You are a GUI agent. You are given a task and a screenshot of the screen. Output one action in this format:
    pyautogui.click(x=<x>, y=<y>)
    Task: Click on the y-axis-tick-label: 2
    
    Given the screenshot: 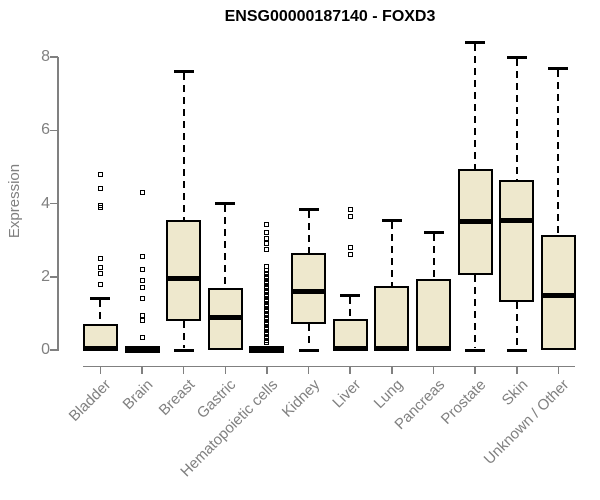 What is the action you would take?
    pyautogui.click(x=45, y=276)
    